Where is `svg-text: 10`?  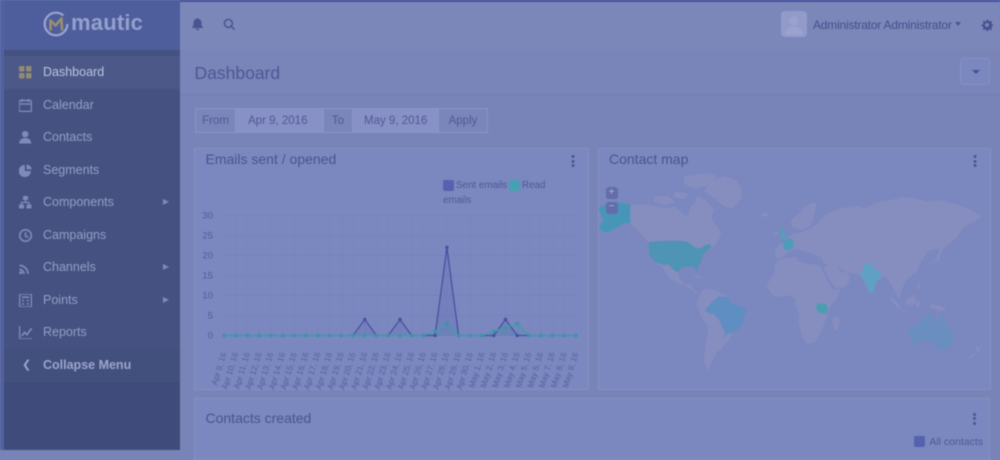 svg-text: 10 is located at coordinates (207, 295).